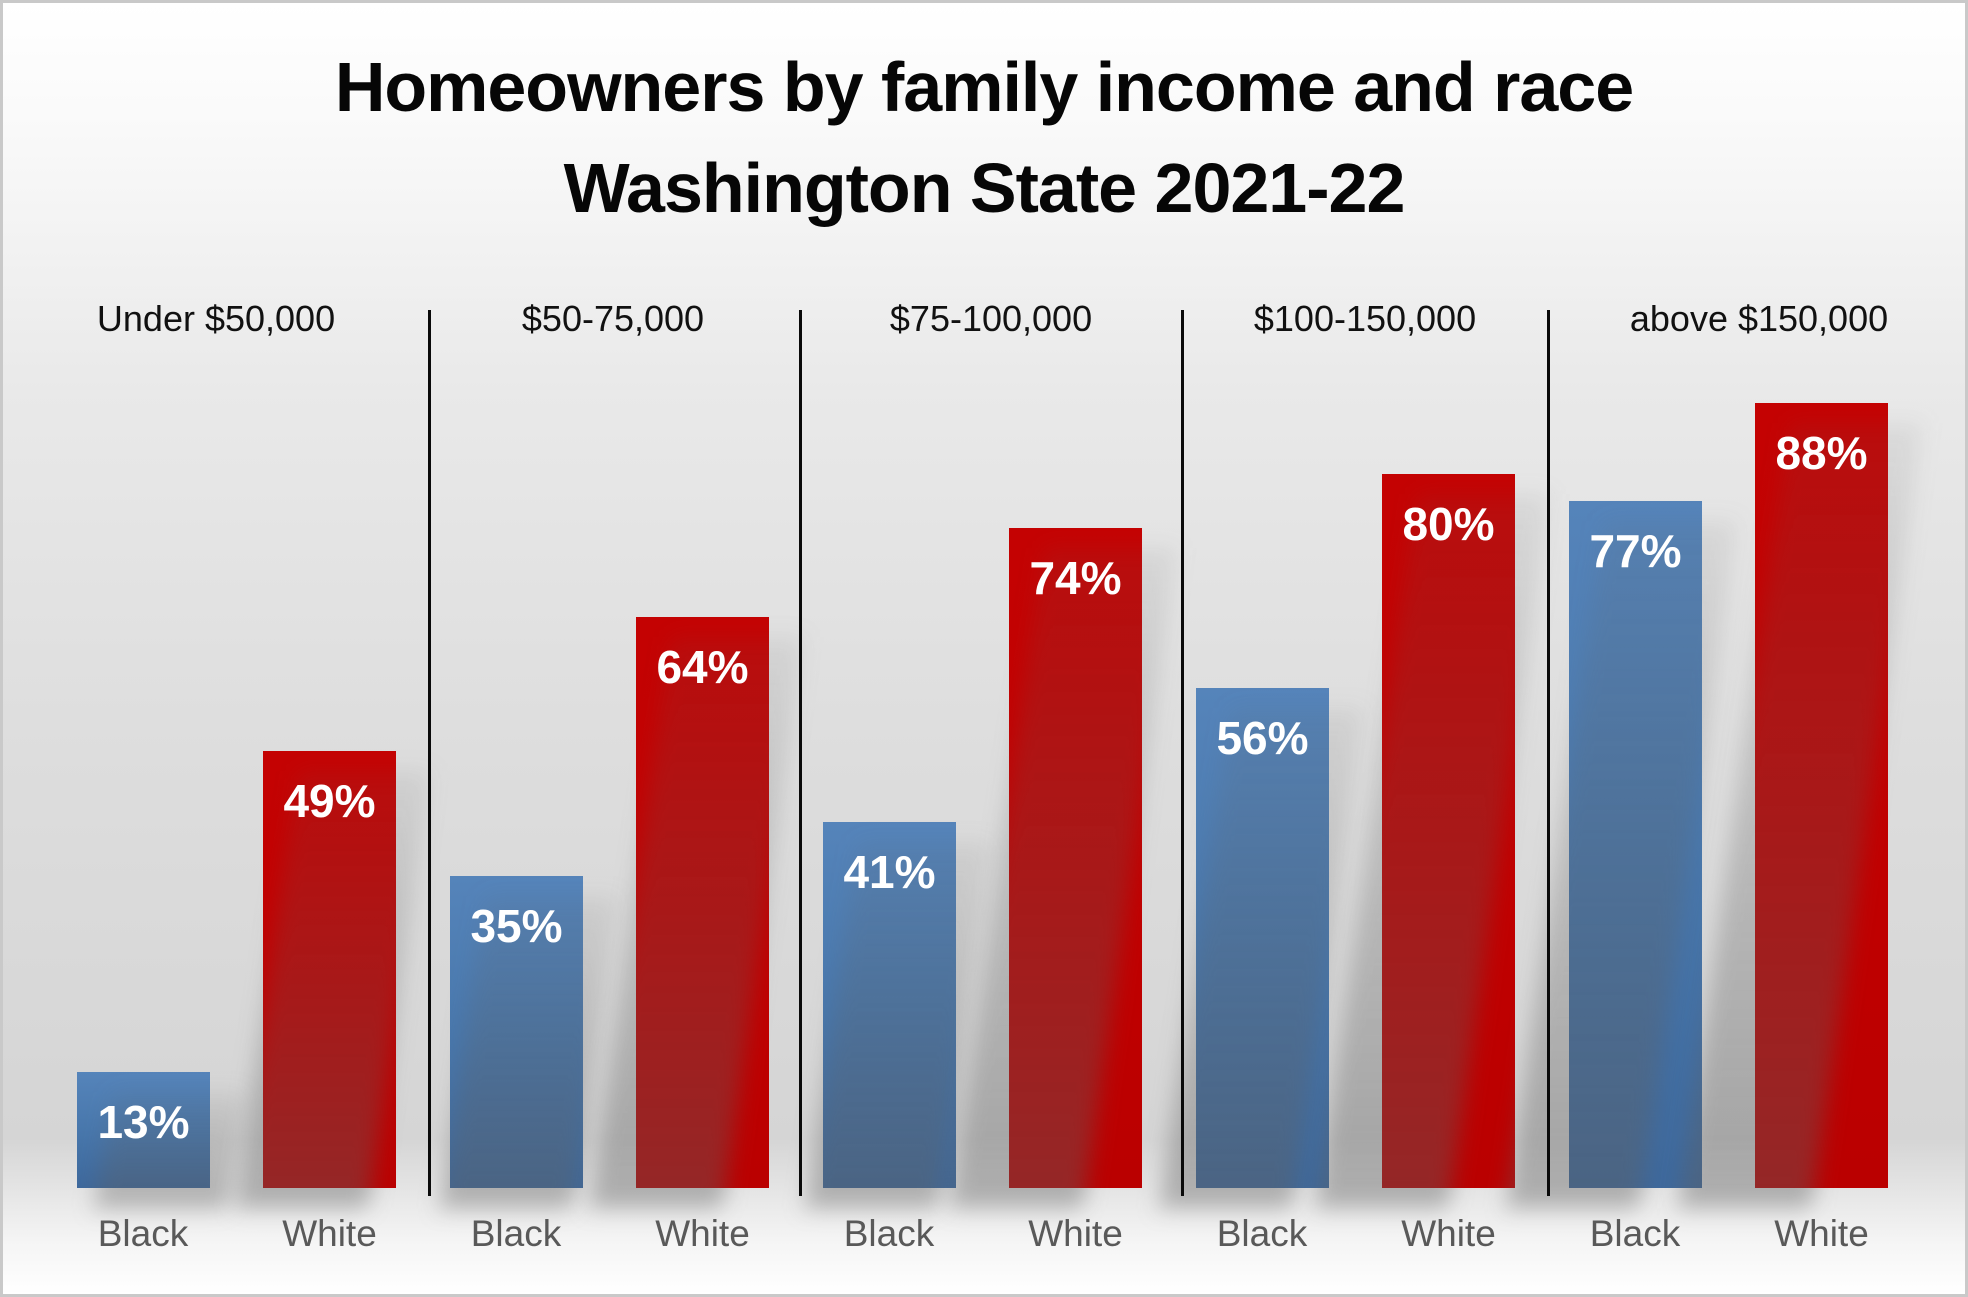 Image resolution: width=1968 pixels, height=1297 pixels. I want to click on bar-value-label: 56%, so click(1262, 738).